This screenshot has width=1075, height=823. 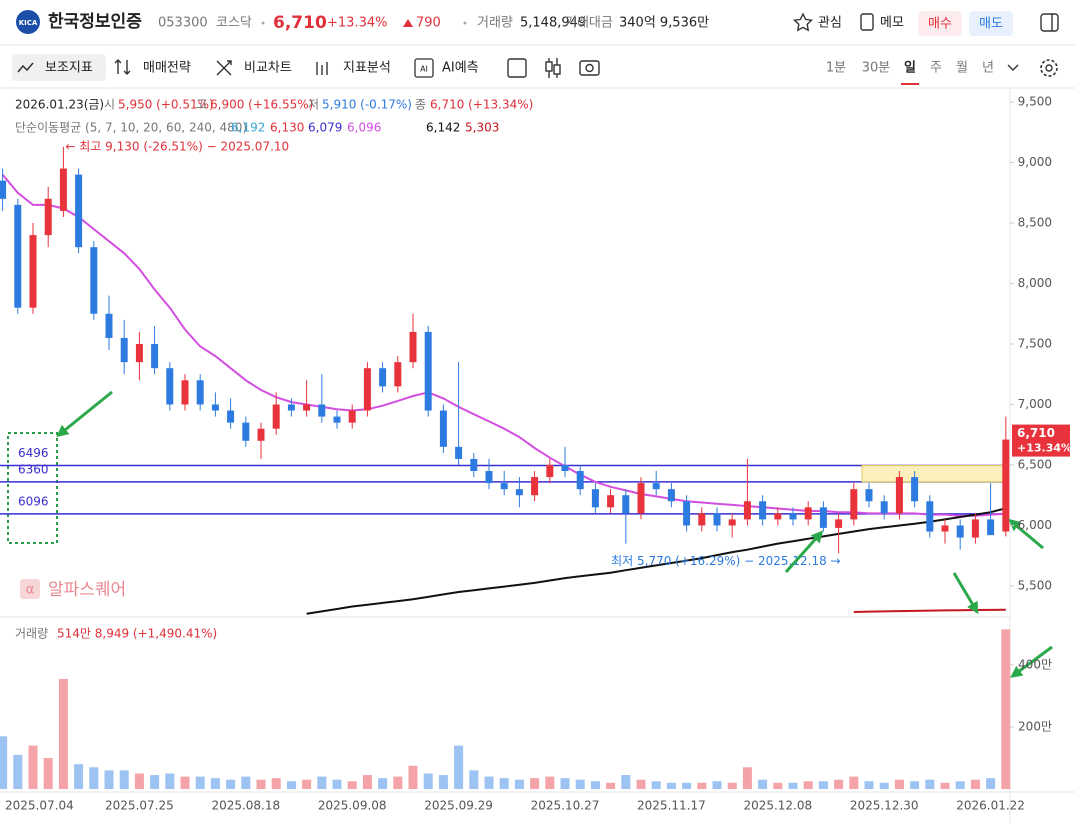 What do you see at coordinates (803, 22) in the screenshot?
I see `star-icon` at bounding box center [803, 22].